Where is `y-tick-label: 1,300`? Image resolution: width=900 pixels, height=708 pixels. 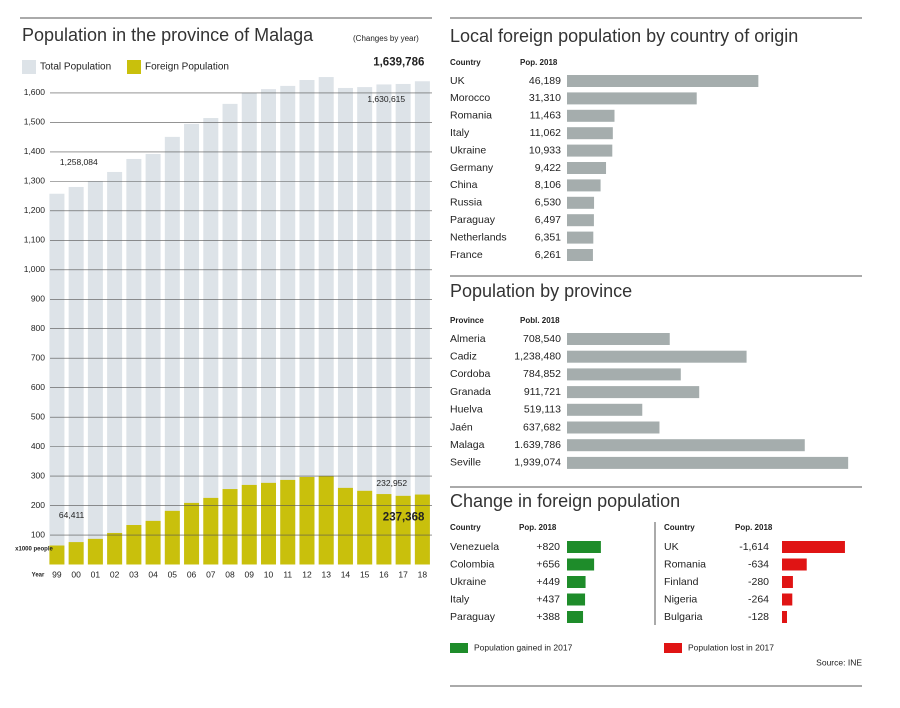 y-tick-label: 1,300 is located at coordinates (35, 181).